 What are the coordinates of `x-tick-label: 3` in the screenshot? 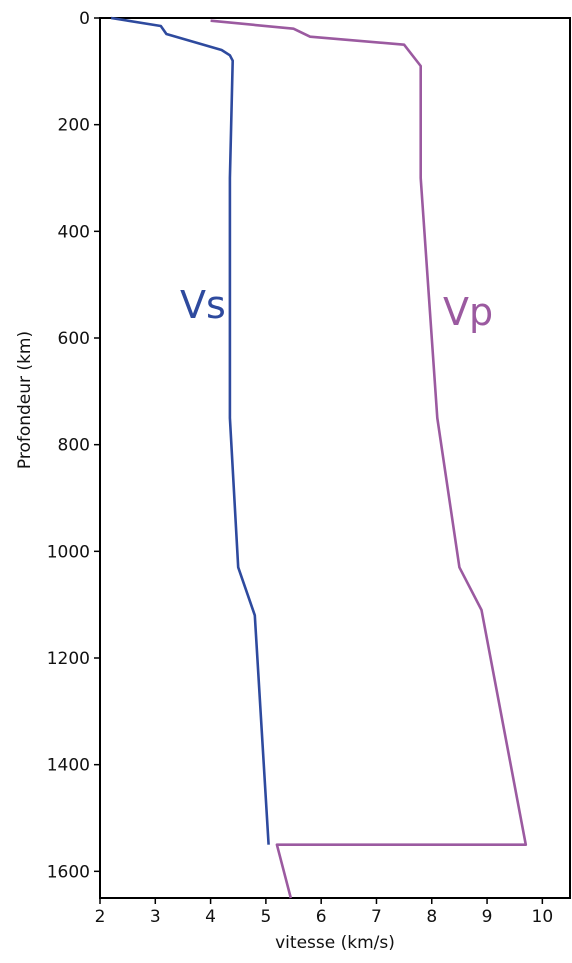 It's located at (155, 917).